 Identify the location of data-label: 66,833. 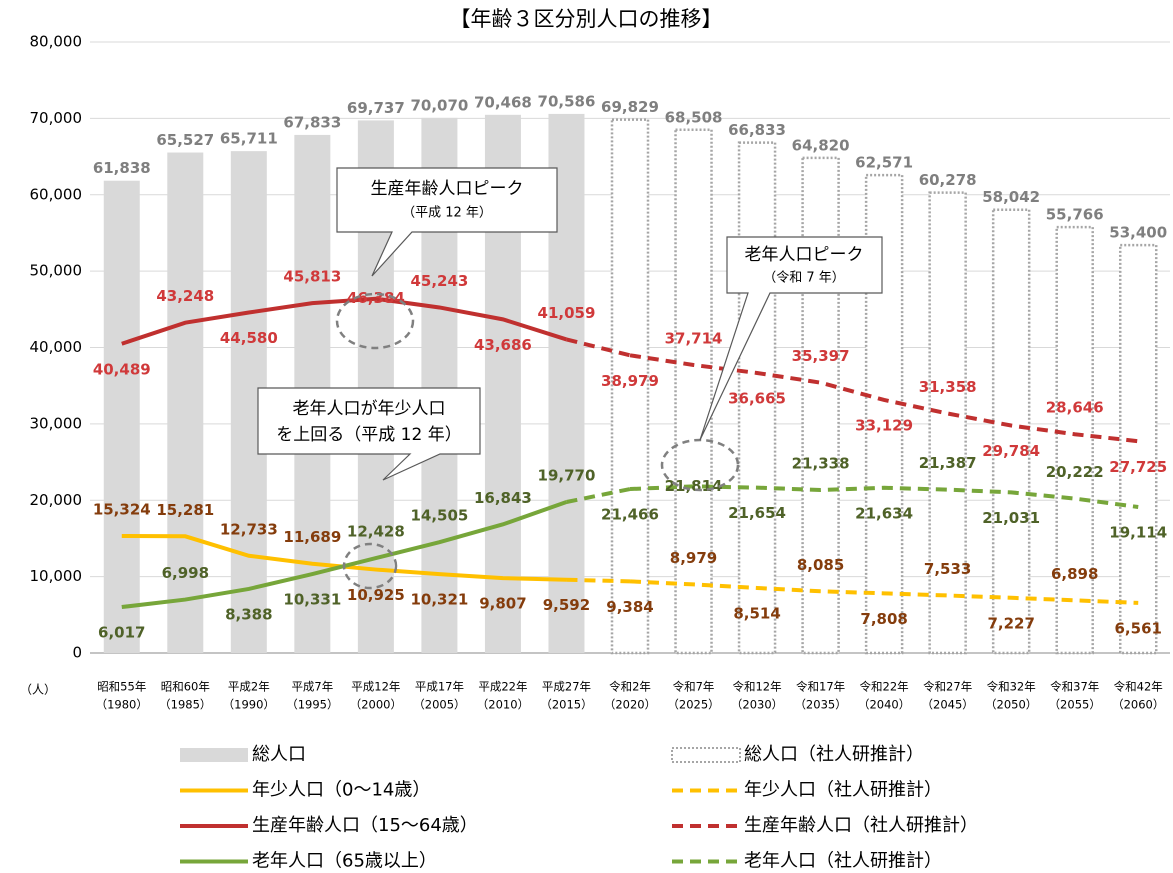
(757, 130).